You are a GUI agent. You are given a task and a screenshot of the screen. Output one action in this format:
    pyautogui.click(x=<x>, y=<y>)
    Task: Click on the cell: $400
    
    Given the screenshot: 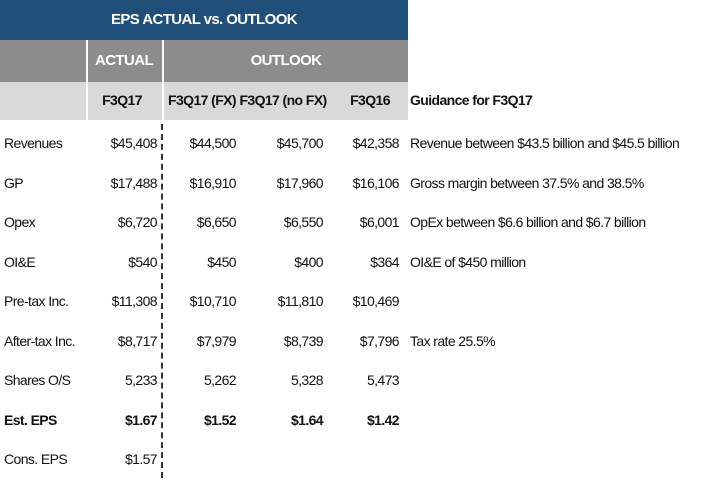 What is the action you would take?
    pyautogui.click(x=308, y=261)
    